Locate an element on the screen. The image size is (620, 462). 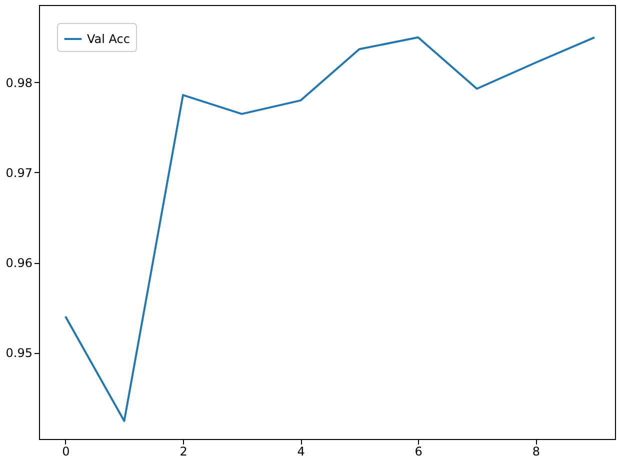
x-tick-label: 4 is located at coordinates (301, 451).